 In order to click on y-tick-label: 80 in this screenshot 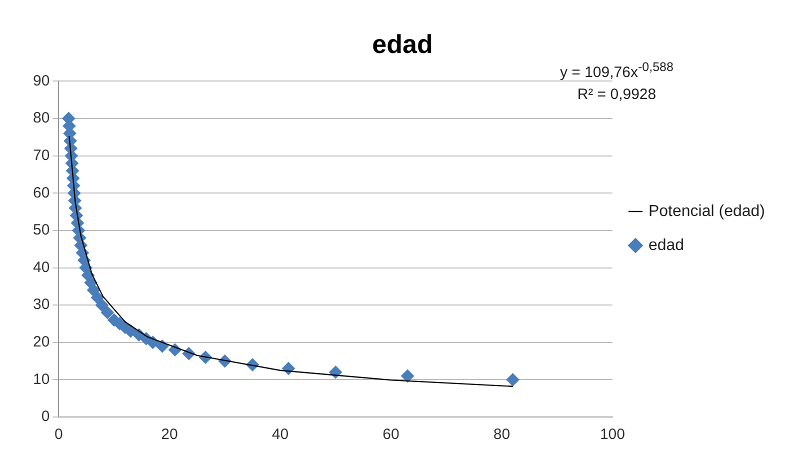, I will do `click(41, 118)`.